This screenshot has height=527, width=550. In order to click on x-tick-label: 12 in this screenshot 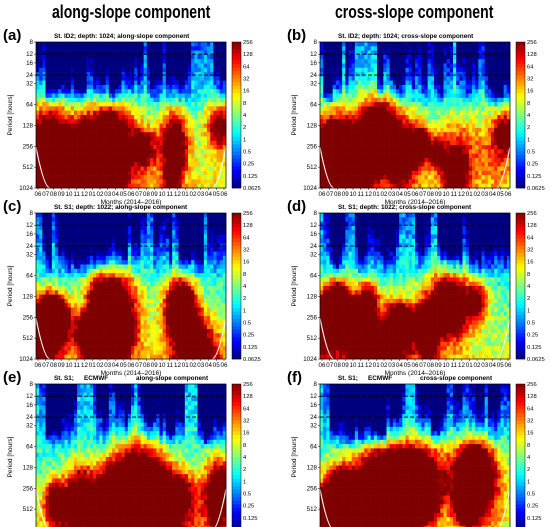, I will do `click(461, 194)`.